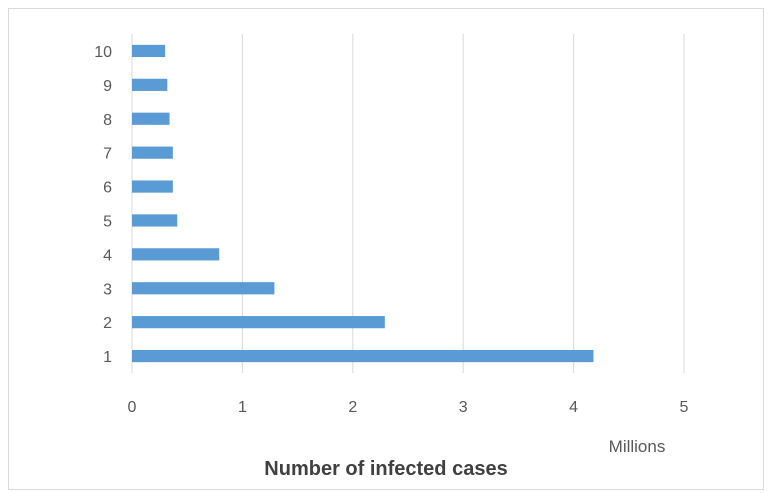  I want to click on x-tick-label: 0, so click(132, 407).